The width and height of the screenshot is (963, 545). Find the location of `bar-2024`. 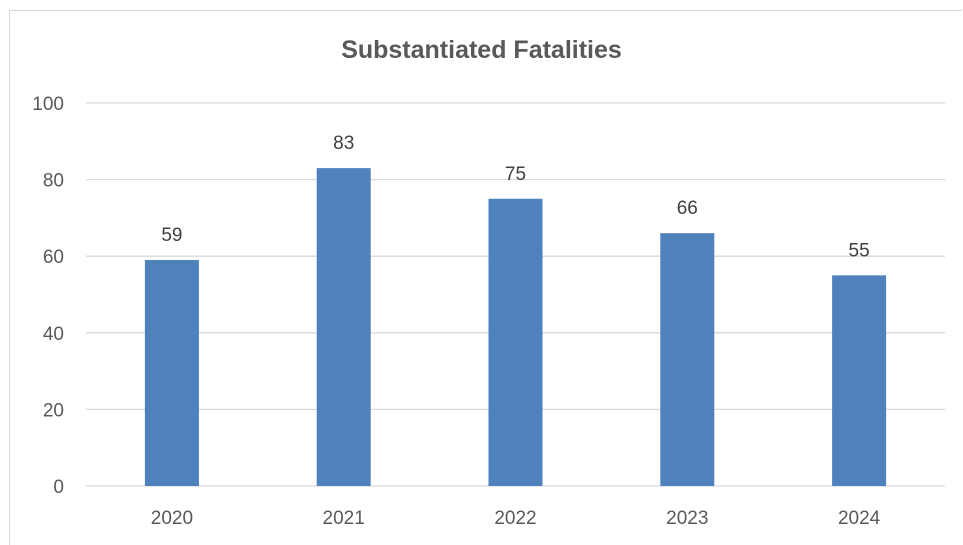

bar-2024 is located at coordinates (859, 380).